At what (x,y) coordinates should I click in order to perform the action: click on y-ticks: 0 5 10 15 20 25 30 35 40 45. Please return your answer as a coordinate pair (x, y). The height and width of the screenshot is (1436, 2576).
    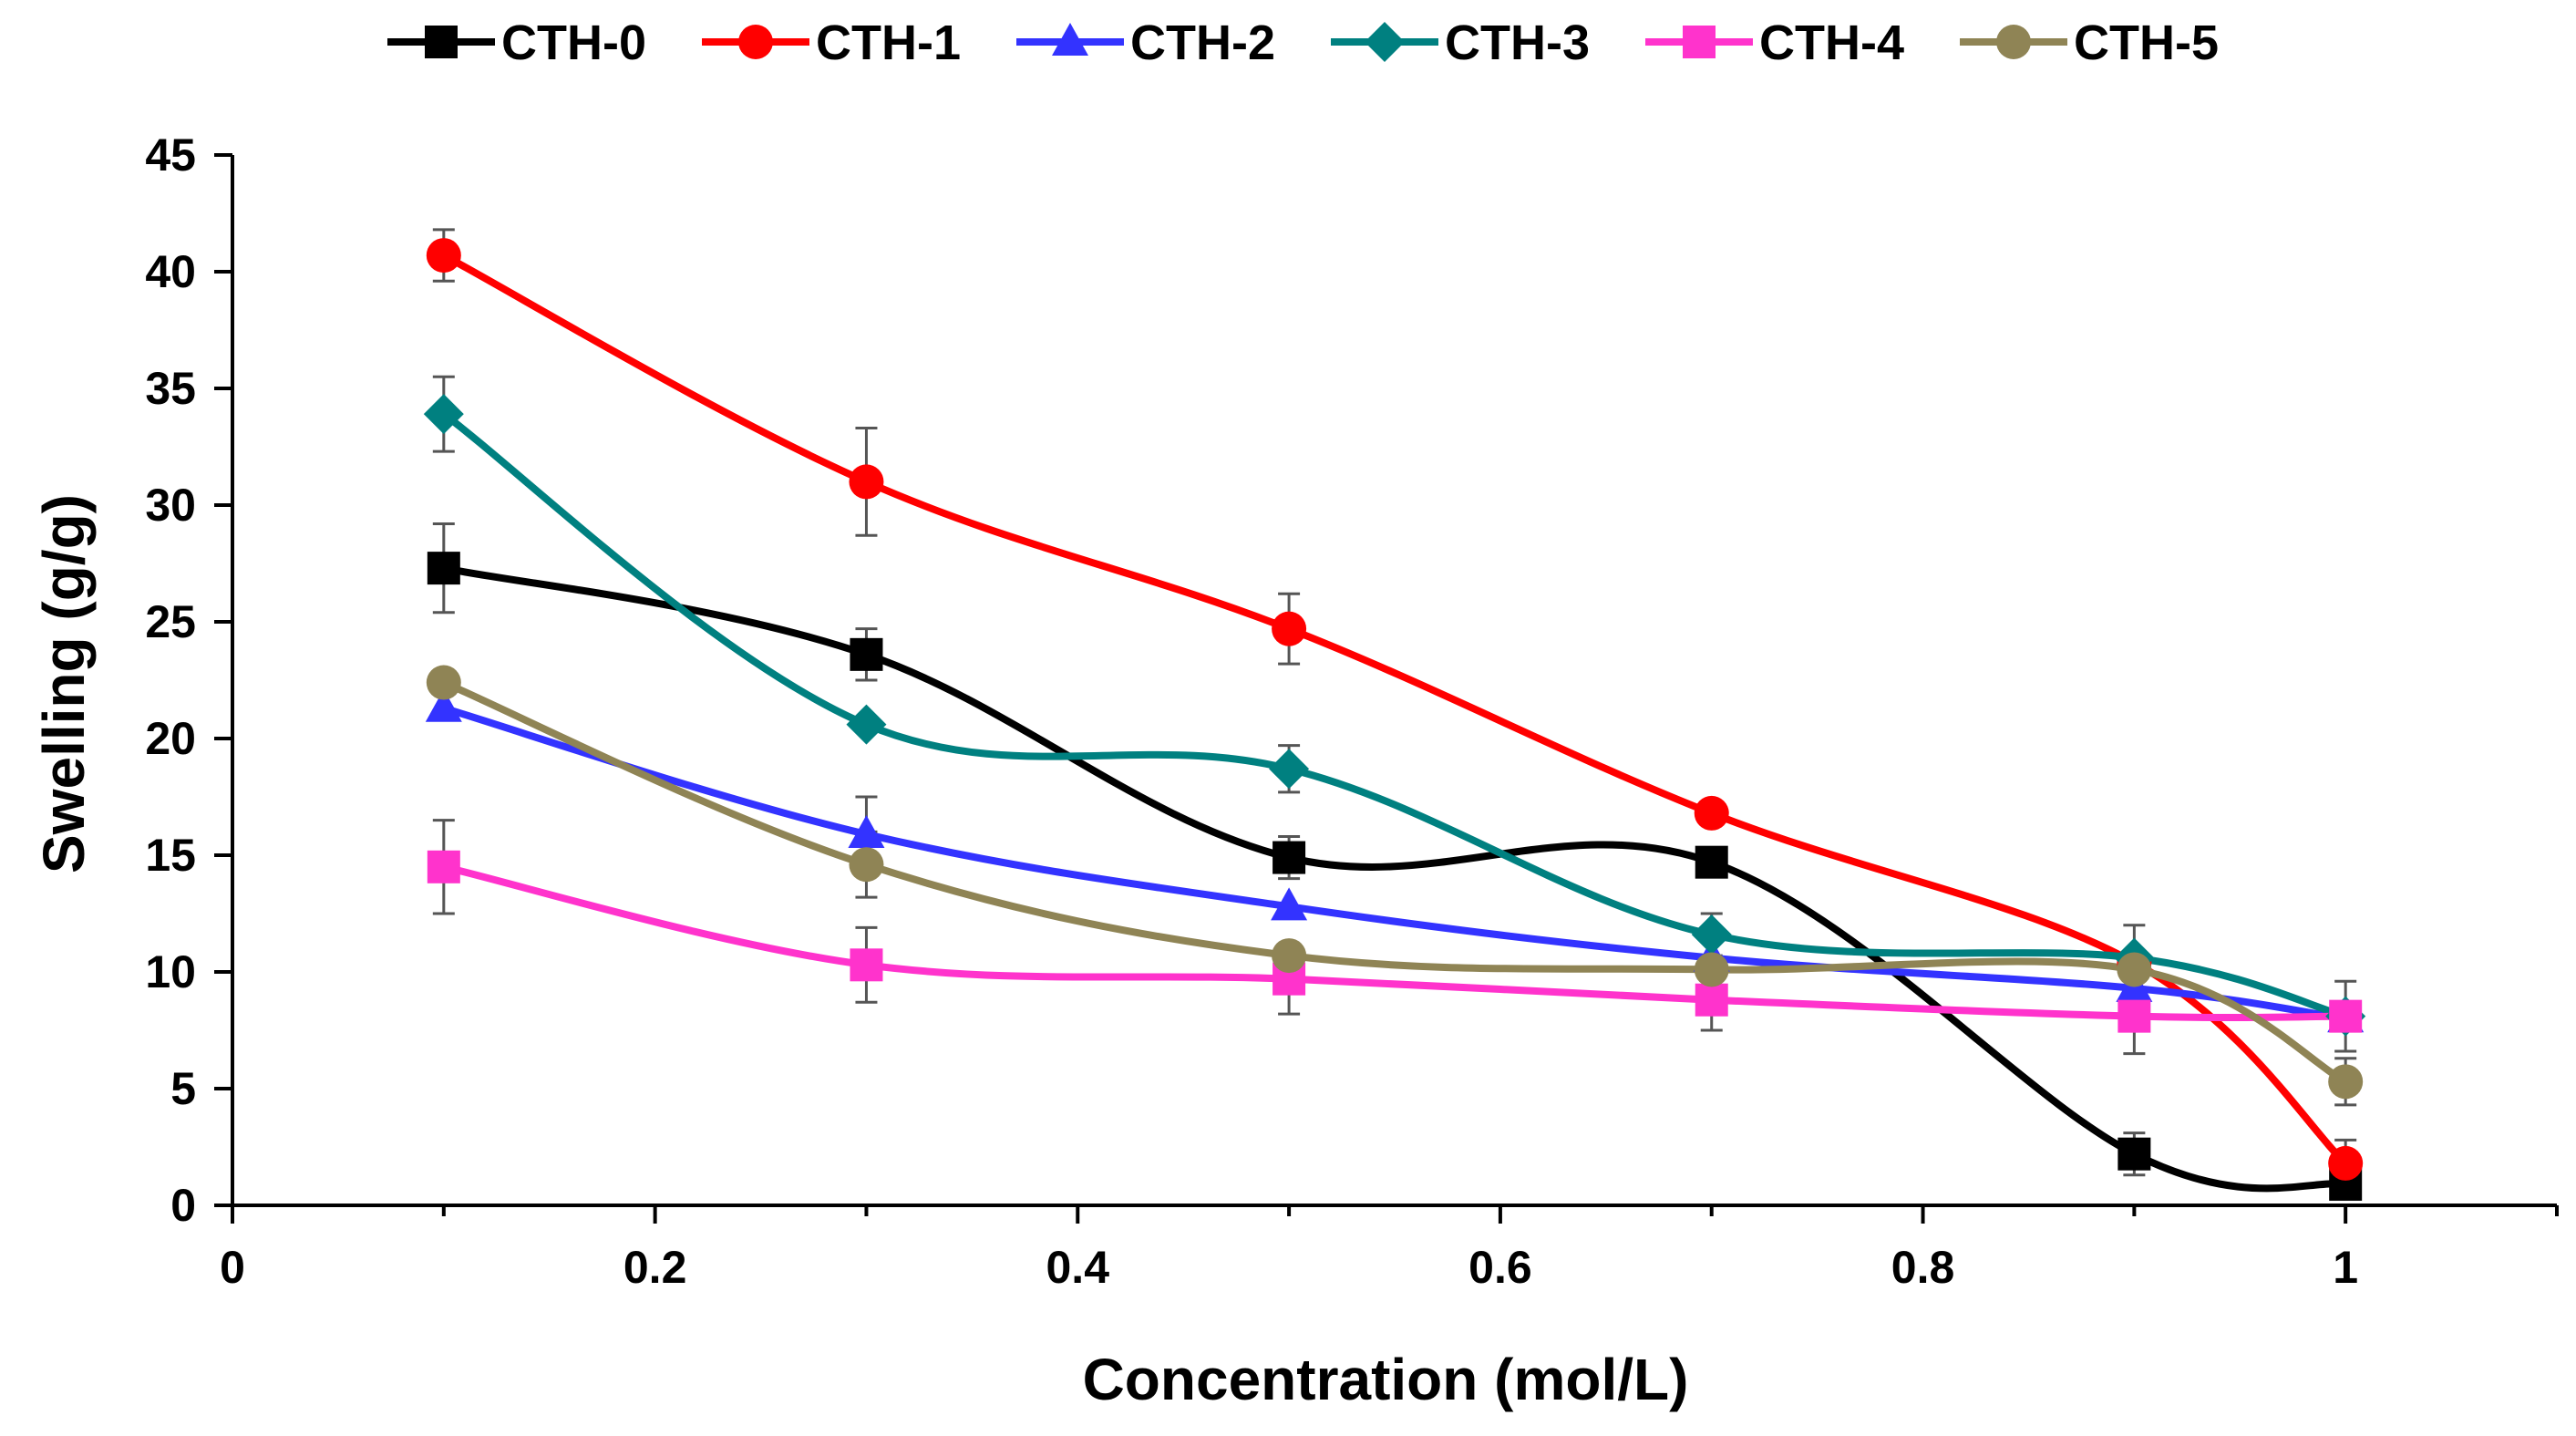
    Looking at the image, I should click on (188, 680).